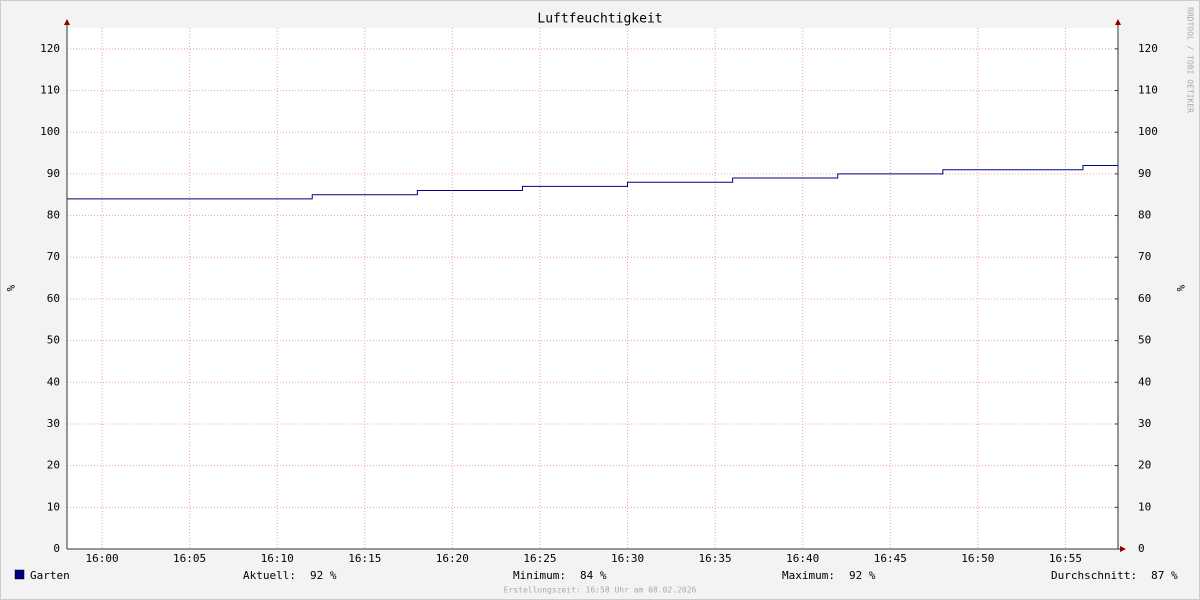  What do you see at coordinates (1144, 381) in the screenshot?
I see `y2-tick-label: 40` at bounding box center [1144, 381].